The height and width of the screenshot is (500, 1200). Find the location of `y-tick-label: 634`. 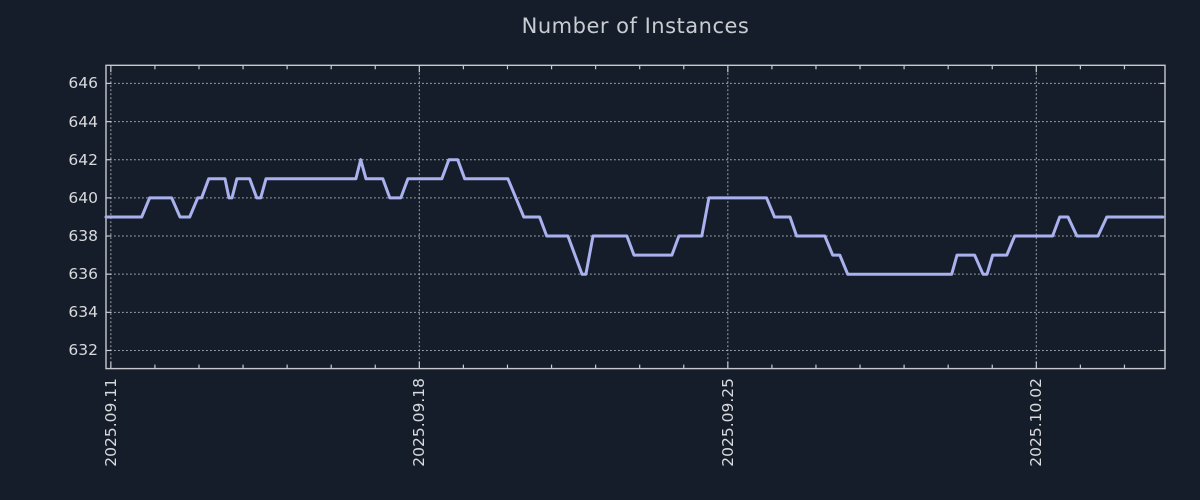

y-tick-label: 634 is located at coordinates (83, 312).